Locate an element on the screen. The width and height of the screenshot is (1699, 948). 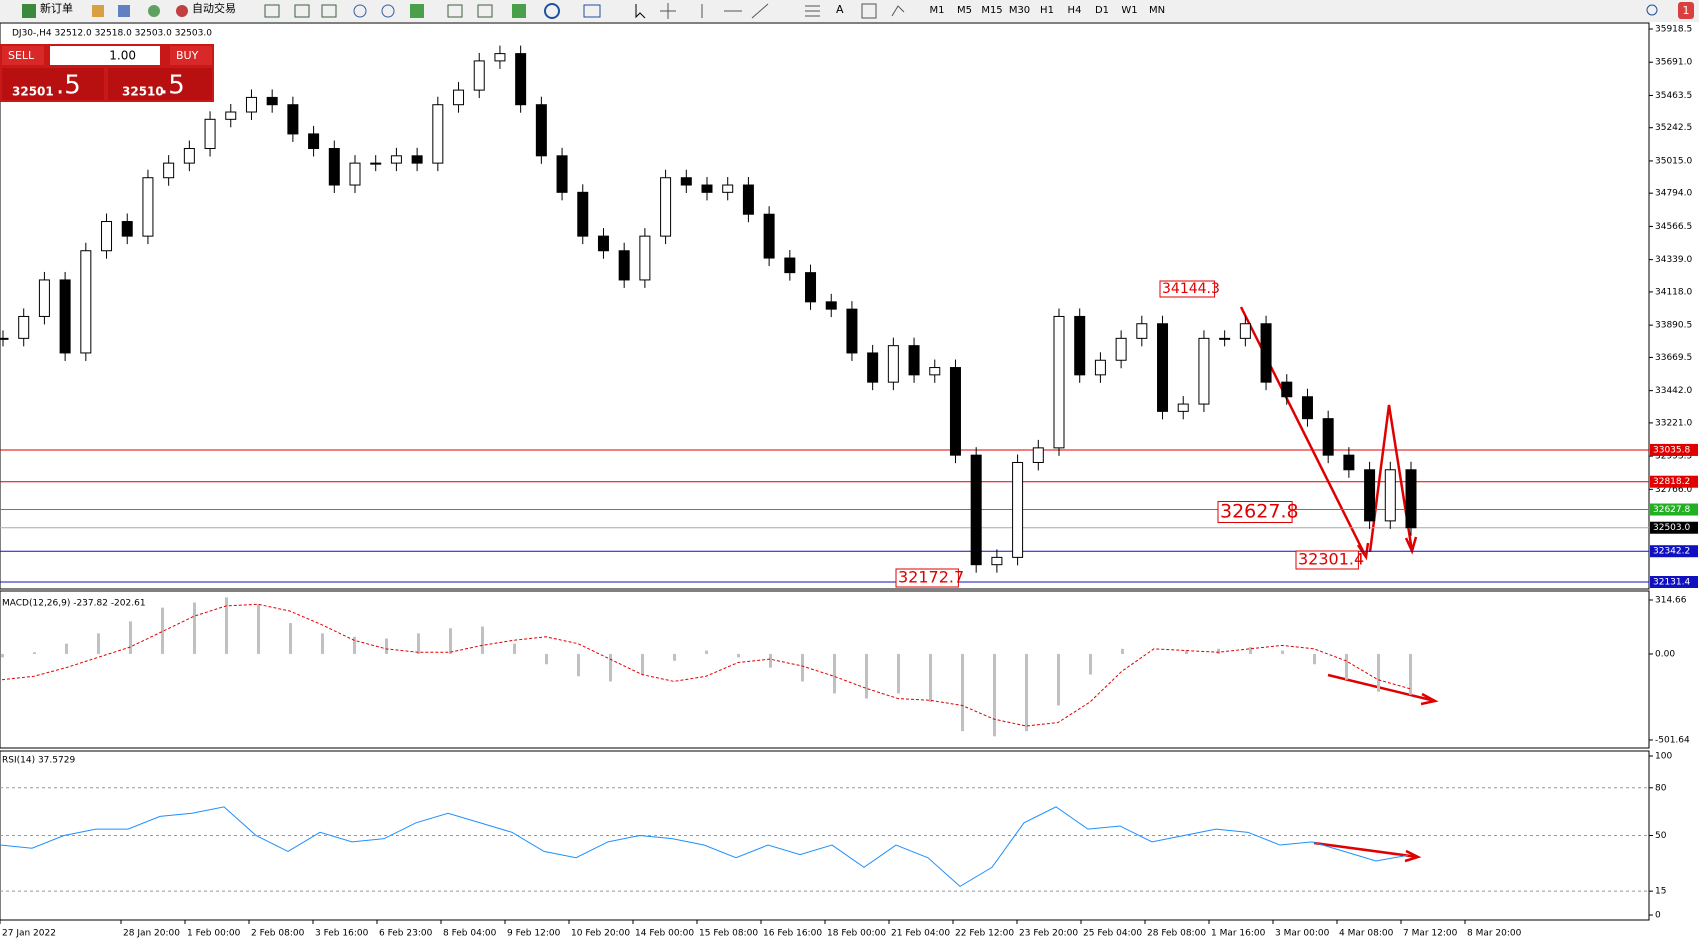
label-tool is located at coordinates (869, 11).